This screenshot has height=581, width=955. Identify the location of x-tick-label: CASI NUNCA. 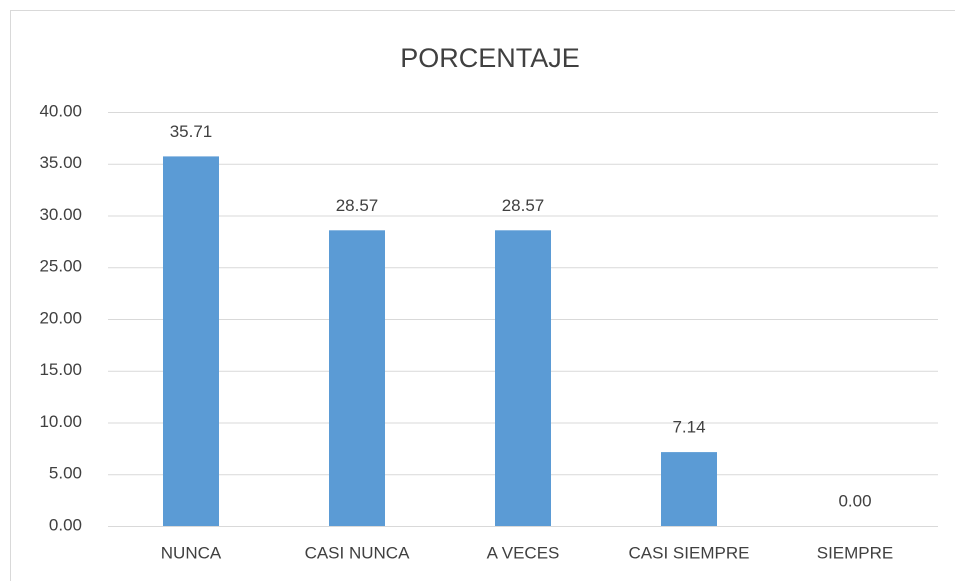
(358, 552).